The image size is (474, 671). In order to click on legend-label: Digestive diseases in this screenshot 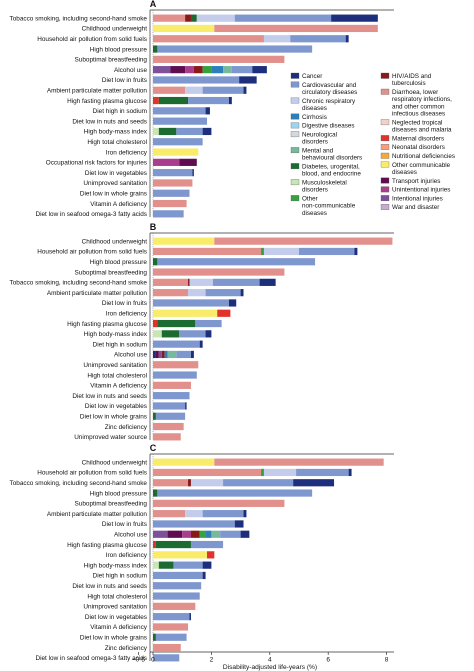, I will do `click(328, 126)`.